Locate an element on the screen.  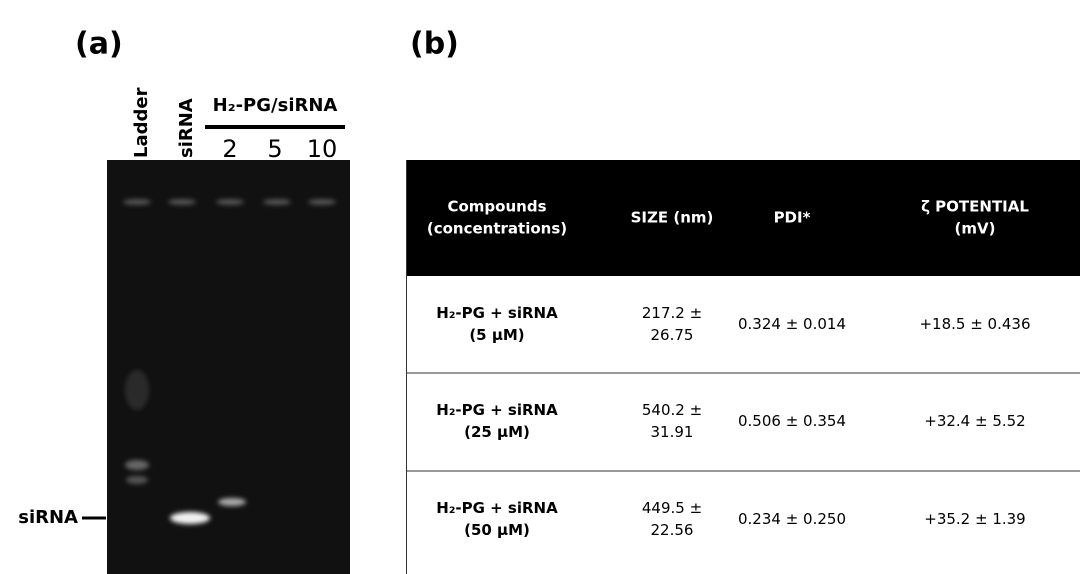
table-cell: 449.5 ± is located at coordinates (672, 508).